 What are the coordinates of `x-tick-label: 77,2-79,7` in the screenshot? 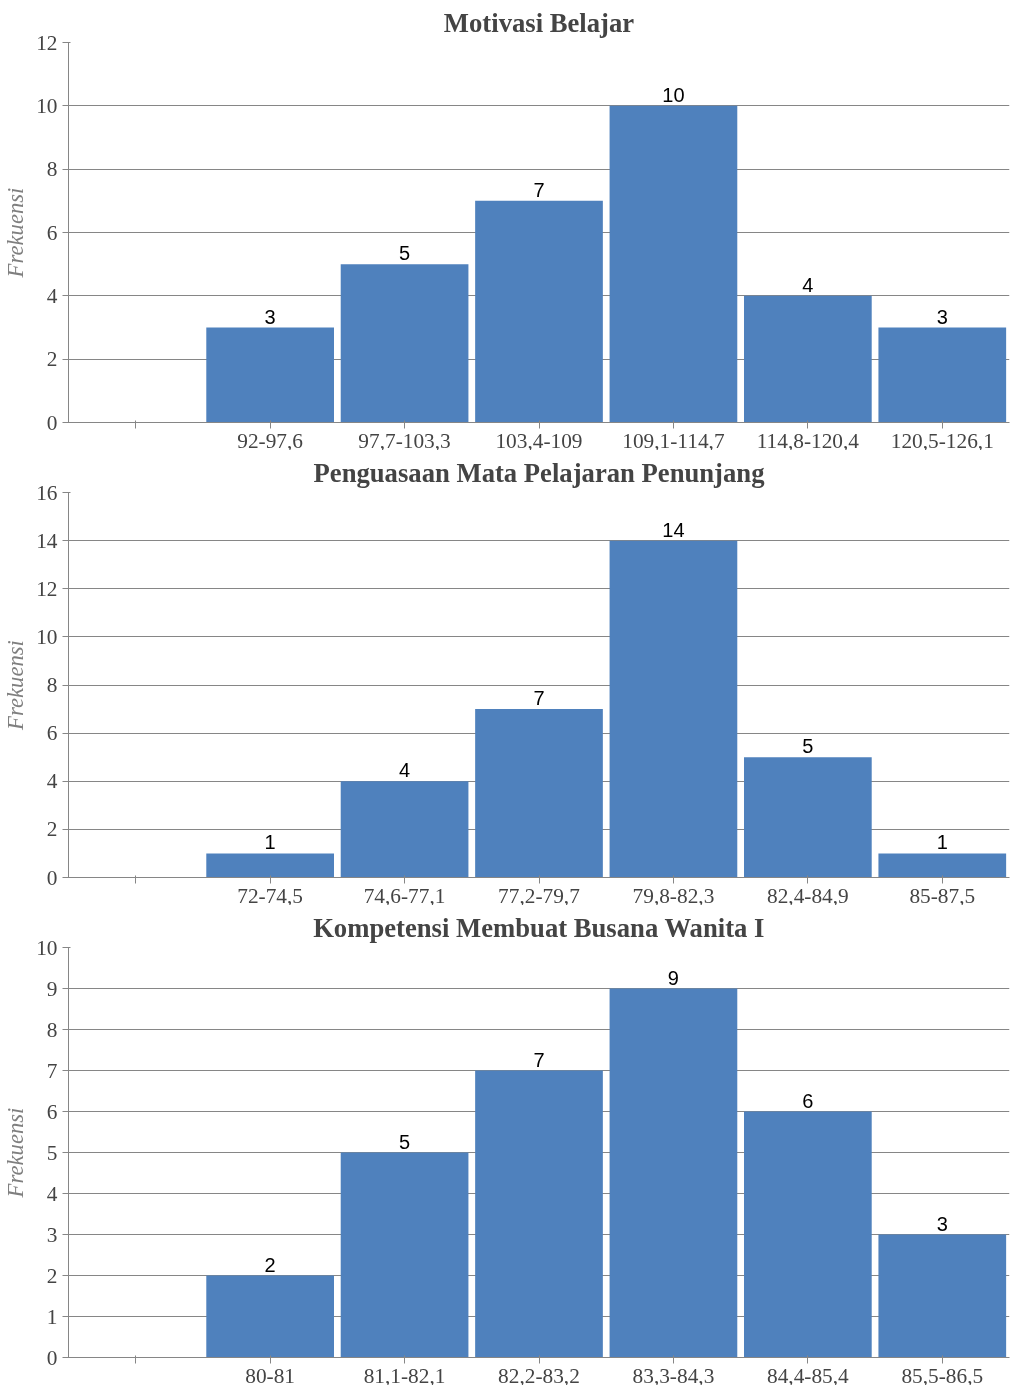 It's located at (539, 895).